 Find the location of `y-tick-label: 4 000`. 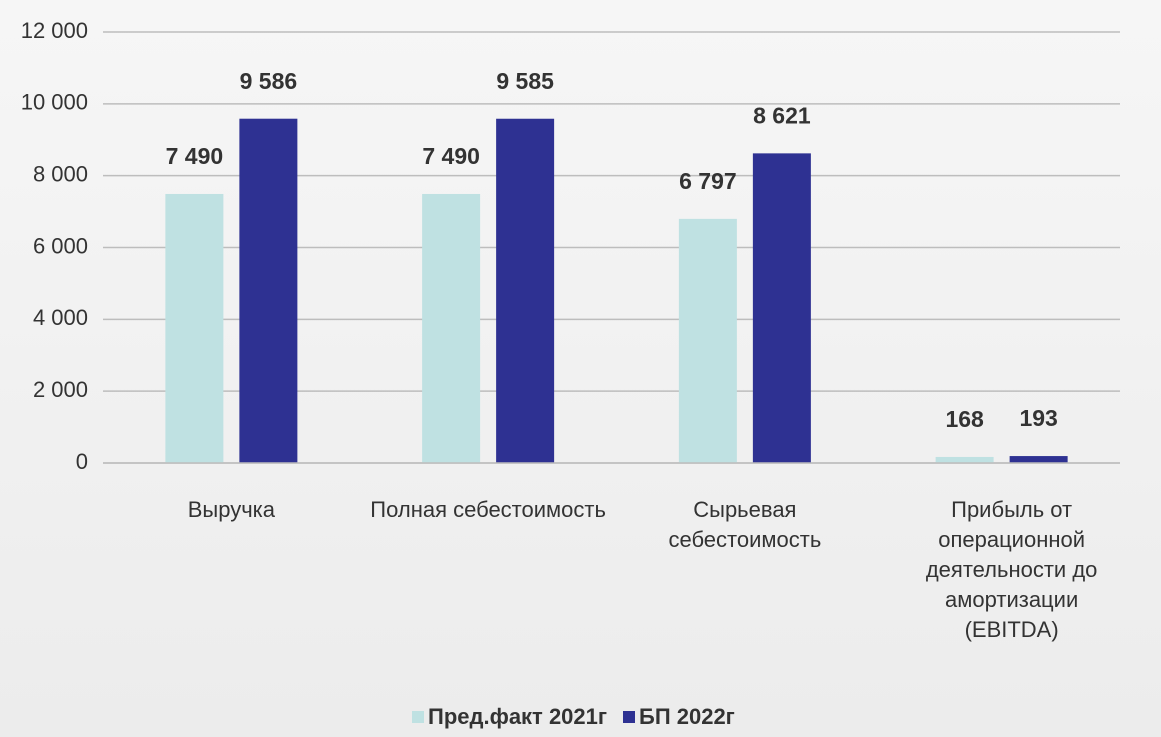

y-tick-label: 4 000 is located at coordinates (60, 317).